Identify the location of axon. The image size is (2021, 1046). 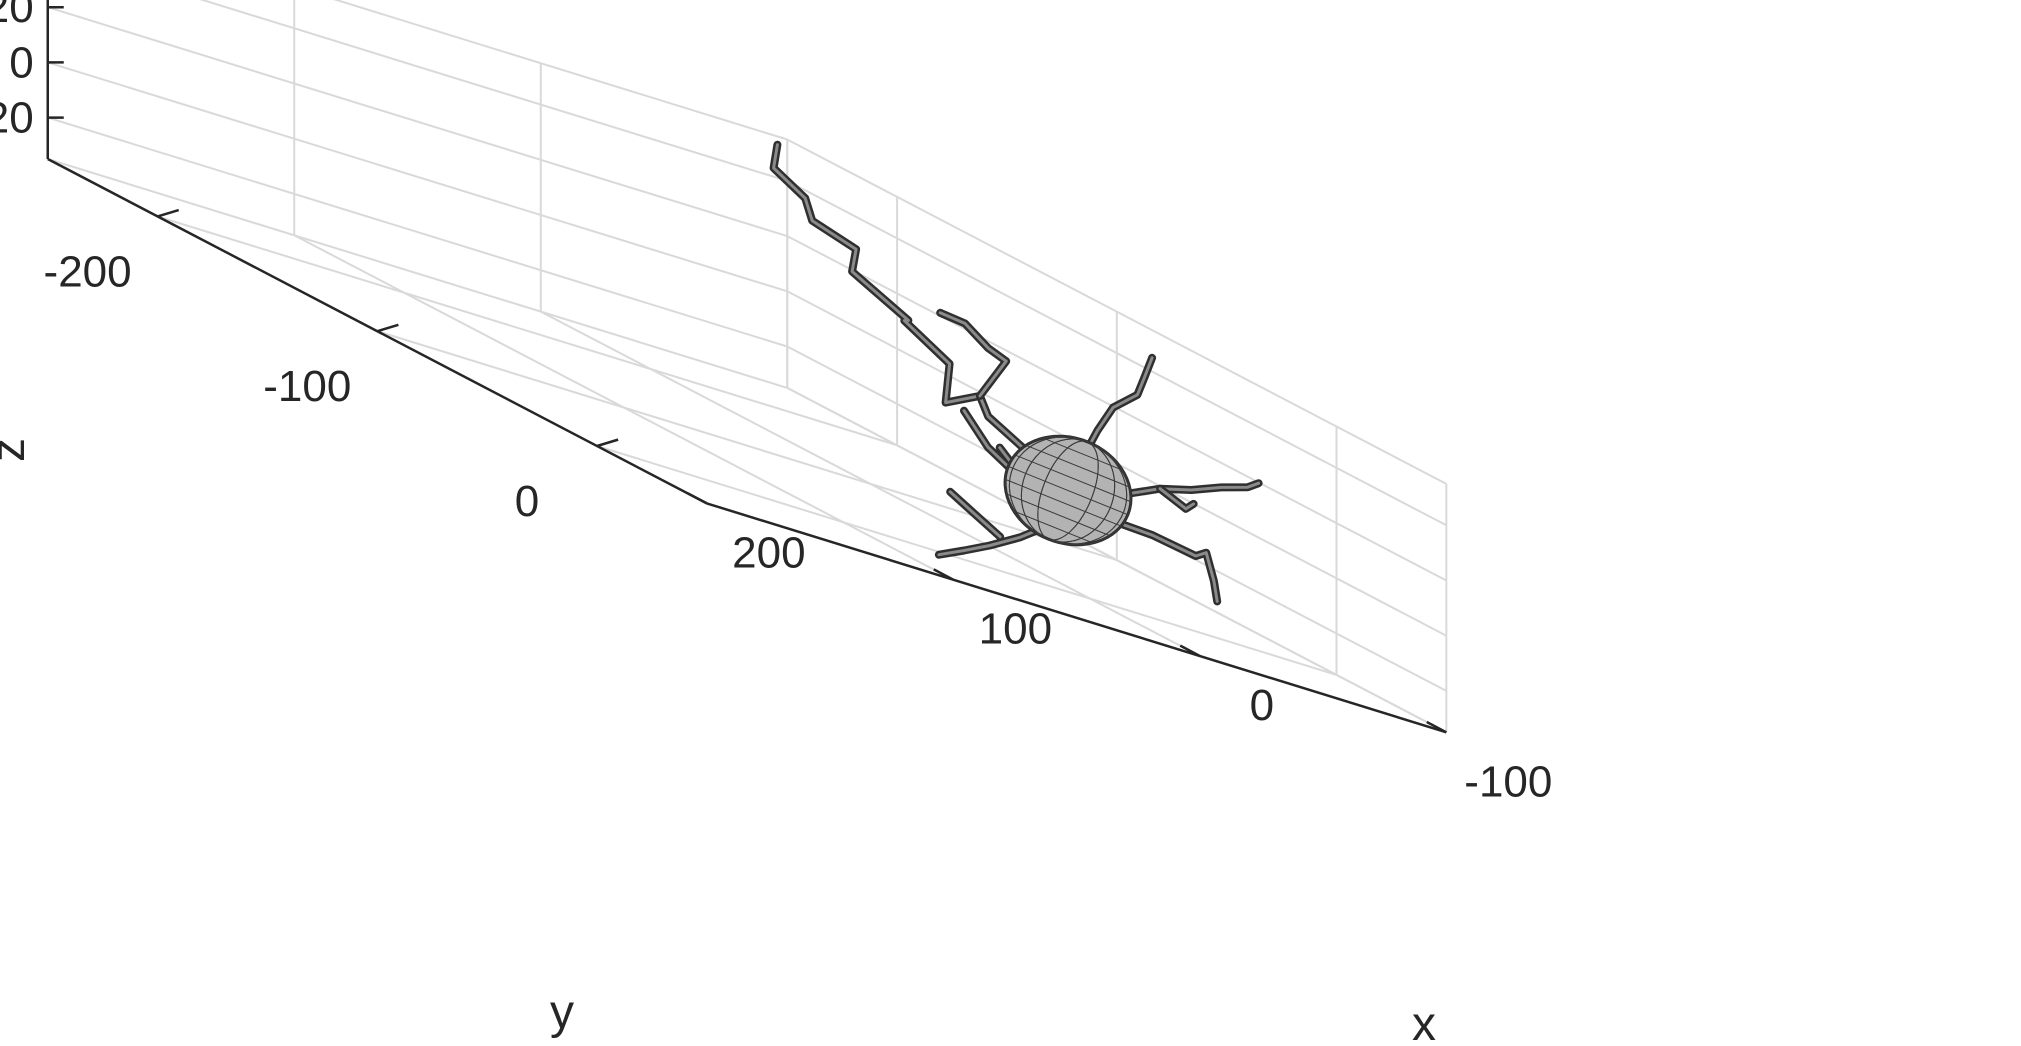
(918, 312).